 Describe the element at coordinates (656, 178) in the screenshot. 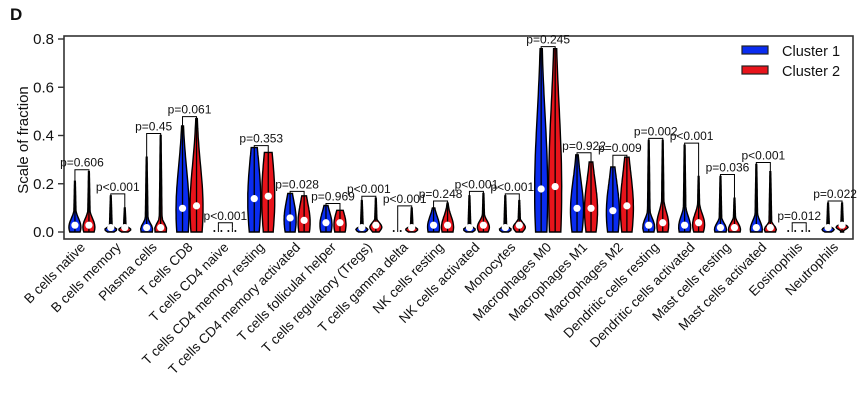

I see `violin-group: p=0.002` at that location.